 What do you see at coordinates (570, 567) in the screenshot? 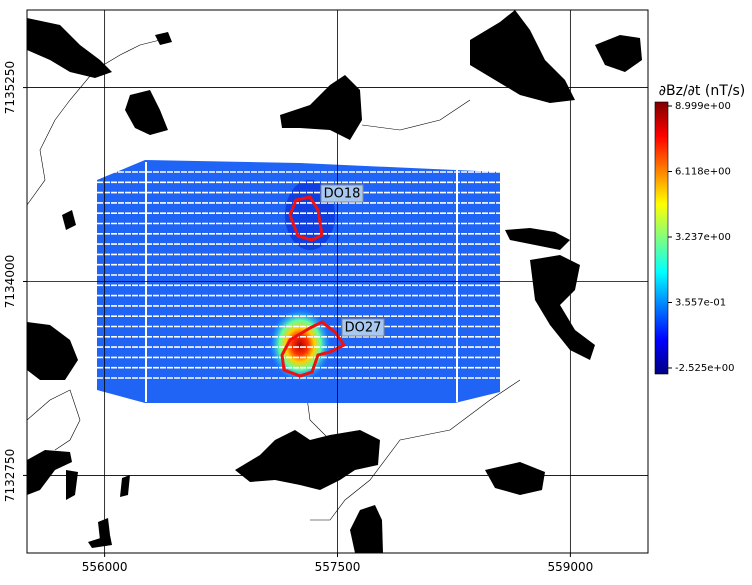
I see `x-tick-label: 559000` at bounding box center [570, 567].